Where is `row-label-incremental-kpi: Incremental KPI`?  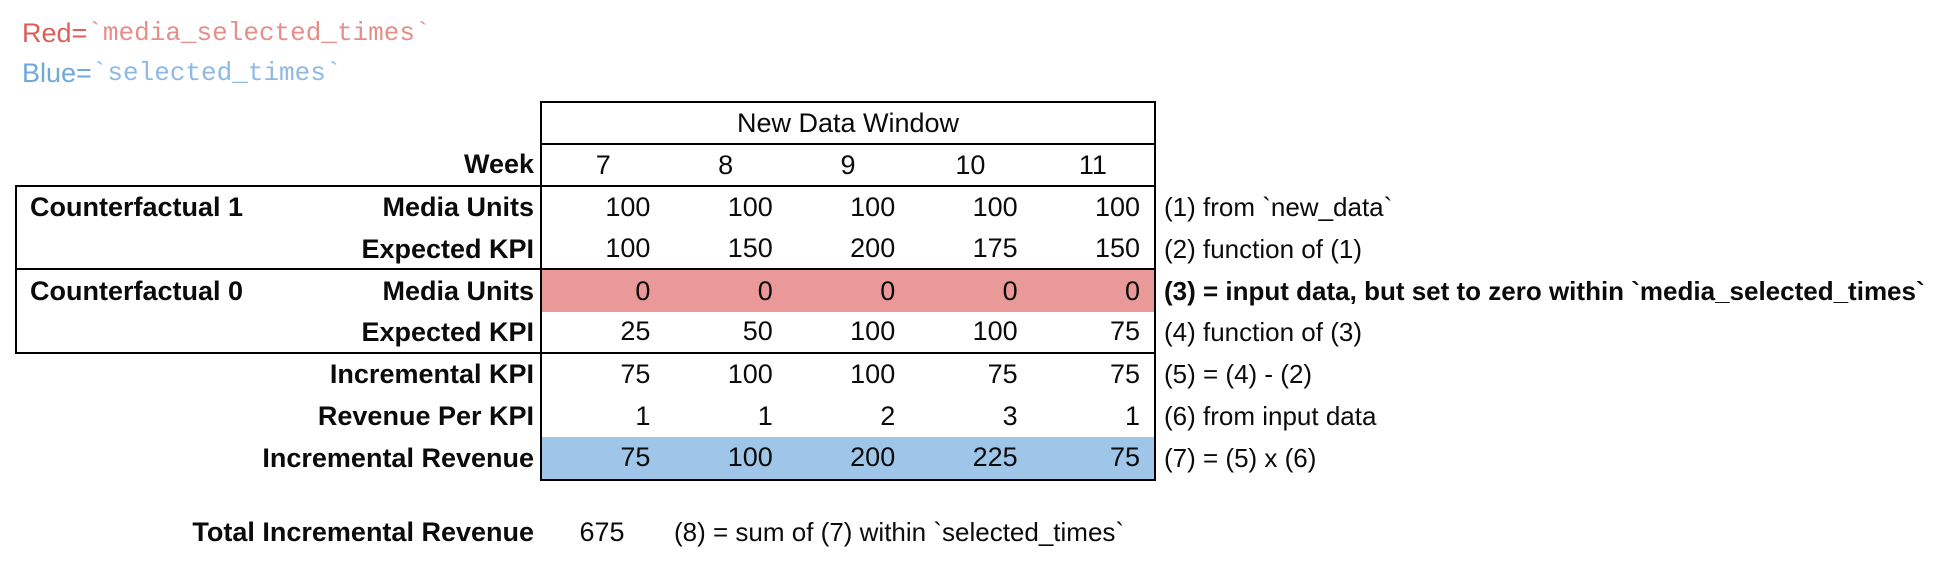
row-label-incremental-kpi: Incremental KPI is located at coordinates (431, 374).